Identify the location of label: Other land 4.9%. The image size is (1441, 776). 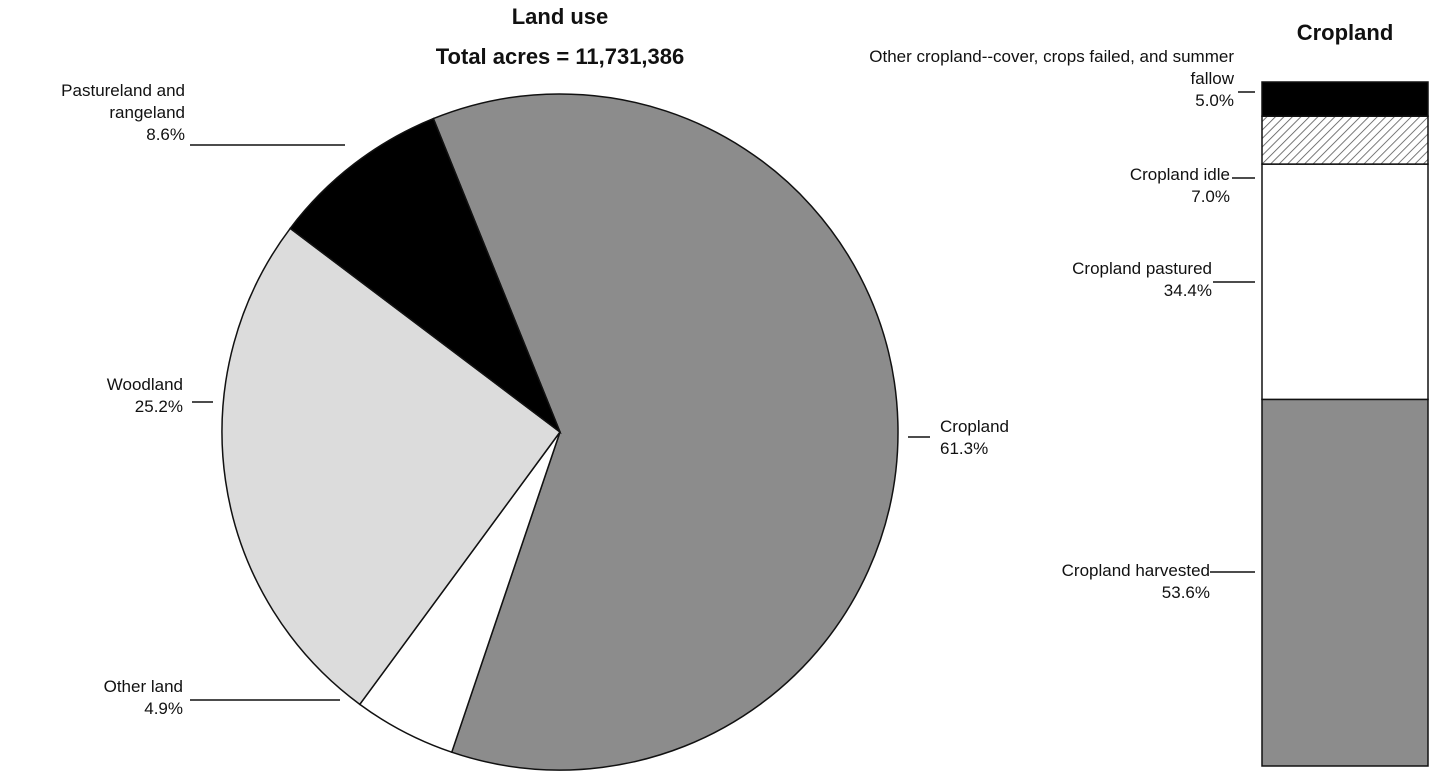
(143, 698).